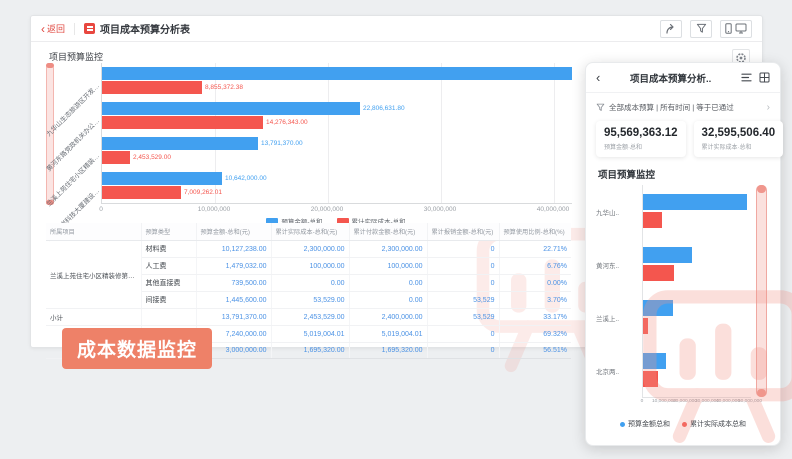  Describe the element at coordinates (169, 300) in the screenshot. I see `table-cell: 间接费` at that location.